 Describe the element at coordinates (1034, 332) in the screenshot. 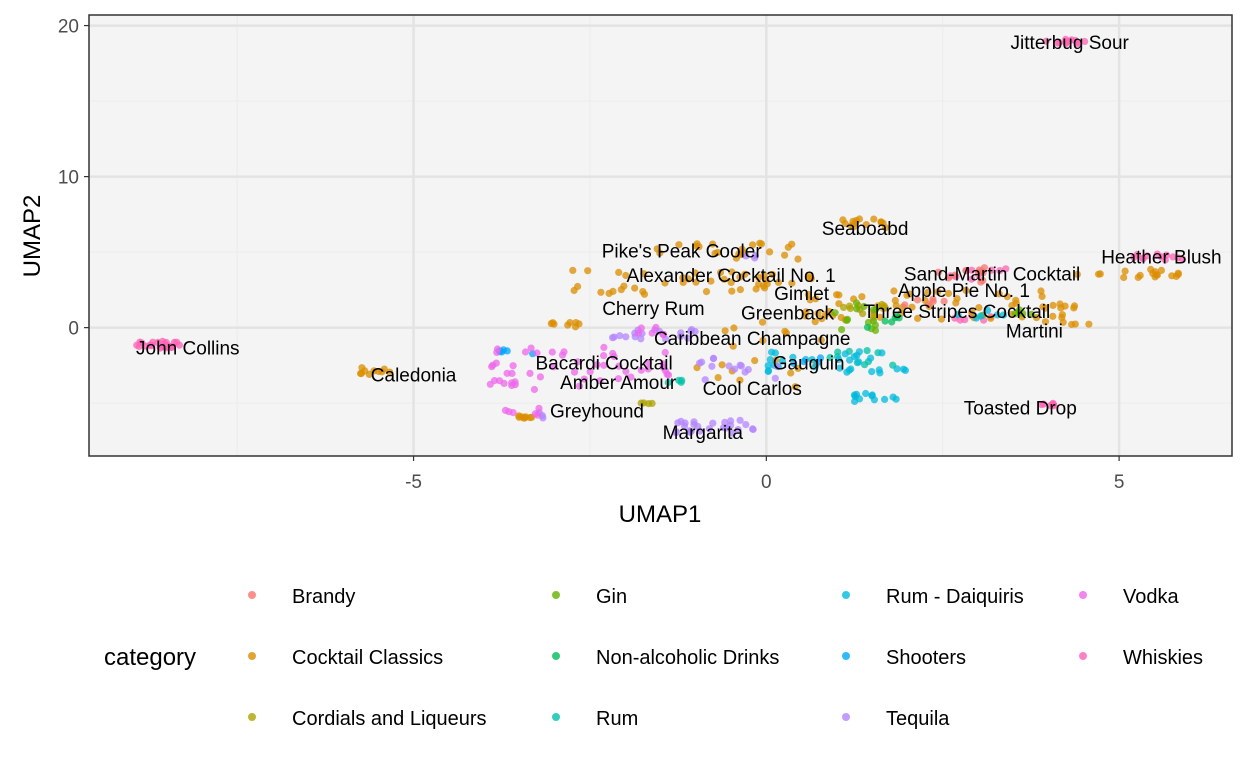

I see `point-annotation: Martini` at that location.